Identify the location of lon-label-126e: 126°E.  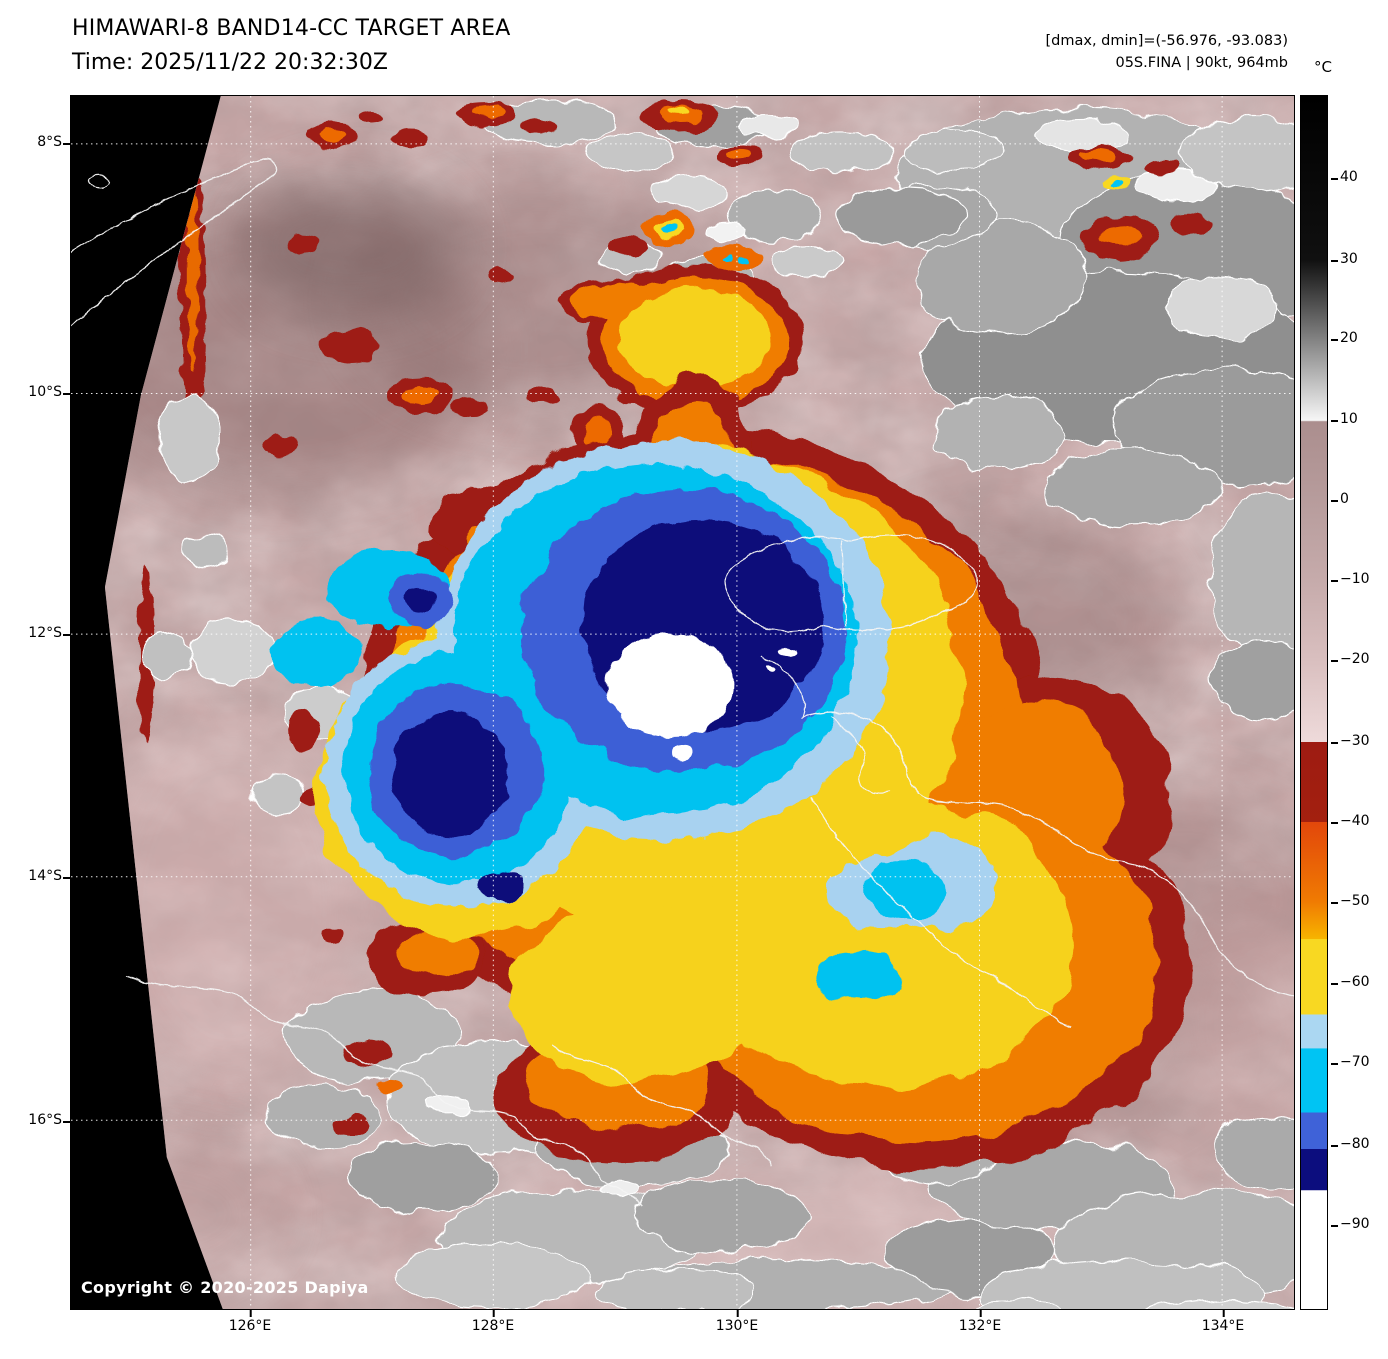
(250, 1322).